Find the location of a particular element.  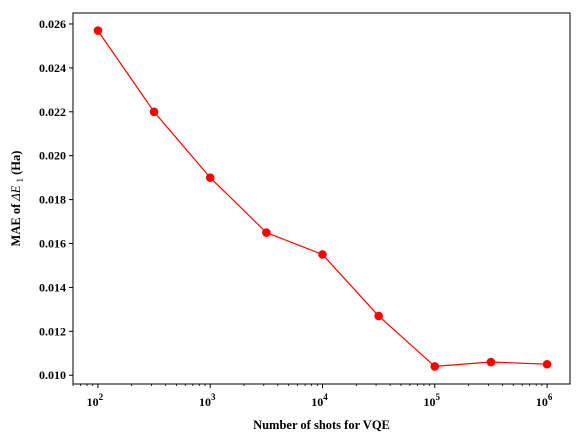

x-tick-label: 10² is located at coordinates (95, 400).